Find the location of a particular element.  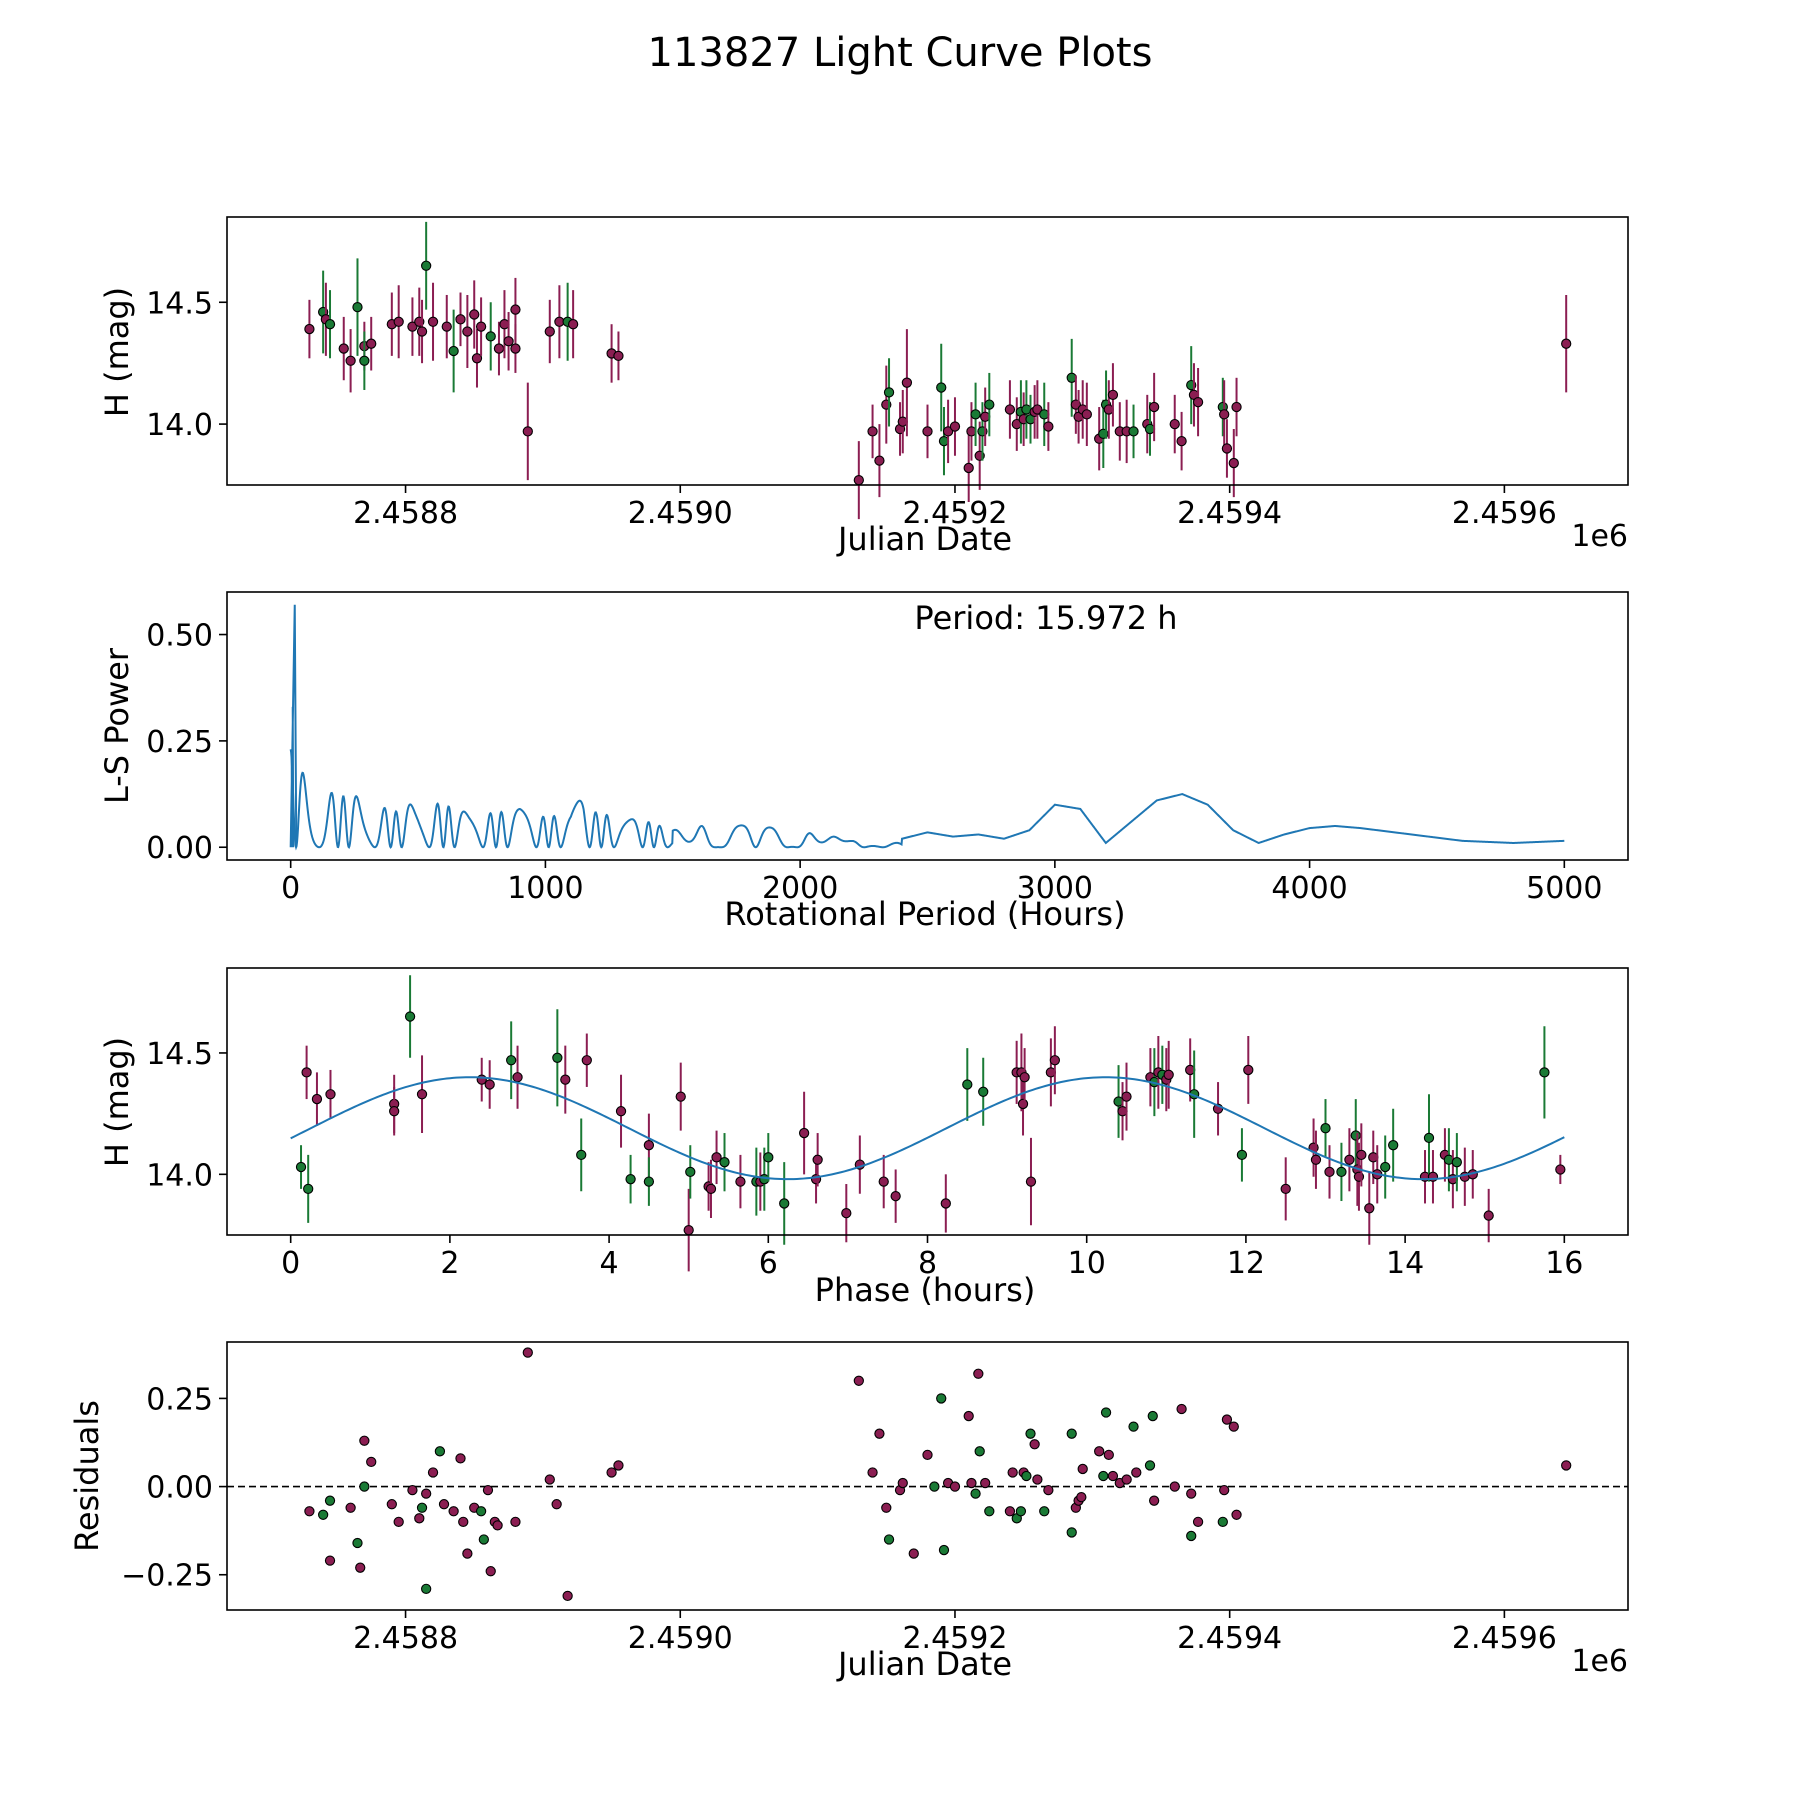

light-curve-xtick-label: 2.4588 is located at coordinates (405, 513).